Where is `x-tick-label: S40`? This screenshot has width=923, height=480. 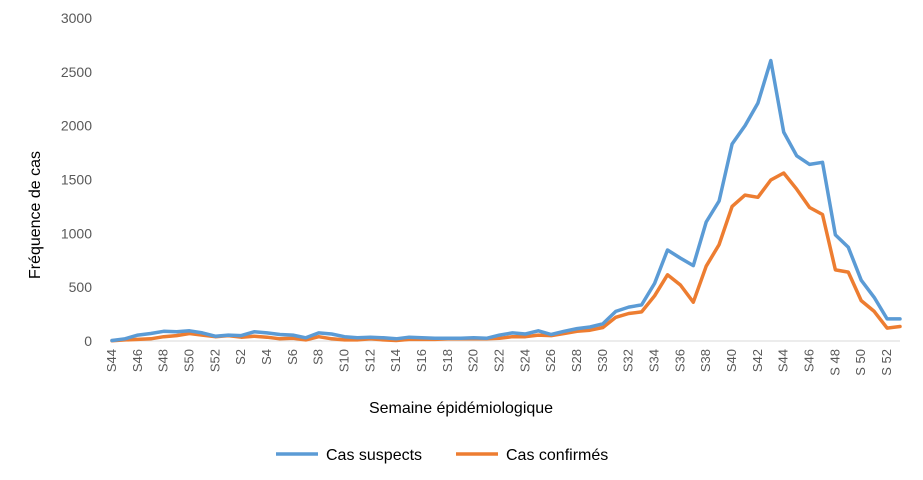 x-tick-label: S40 is located at coordinates (731, 360).